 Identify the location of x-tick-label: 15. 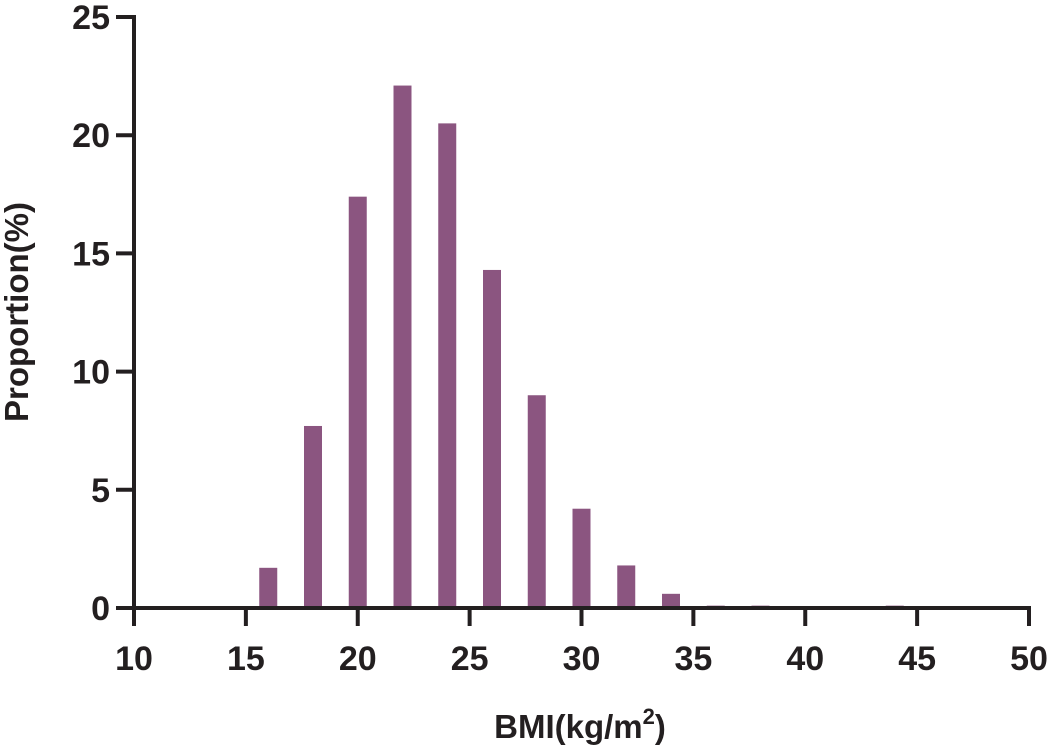
(246, 659).